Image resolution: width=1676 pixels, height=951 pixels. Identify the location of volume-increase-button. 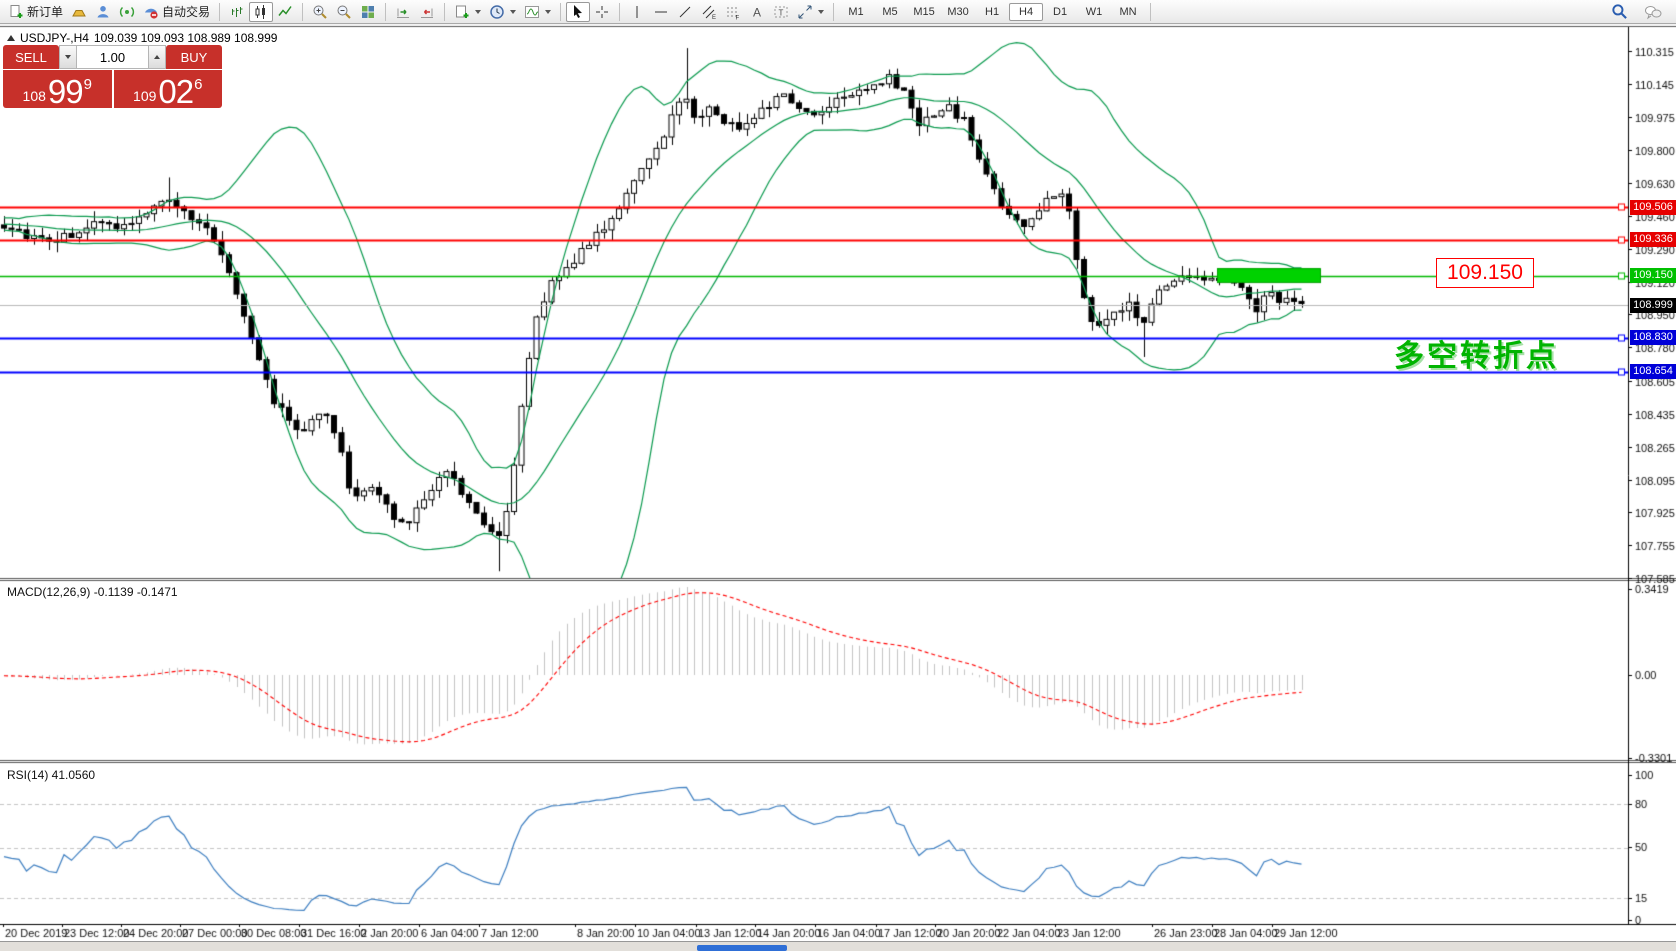
(157, 57).